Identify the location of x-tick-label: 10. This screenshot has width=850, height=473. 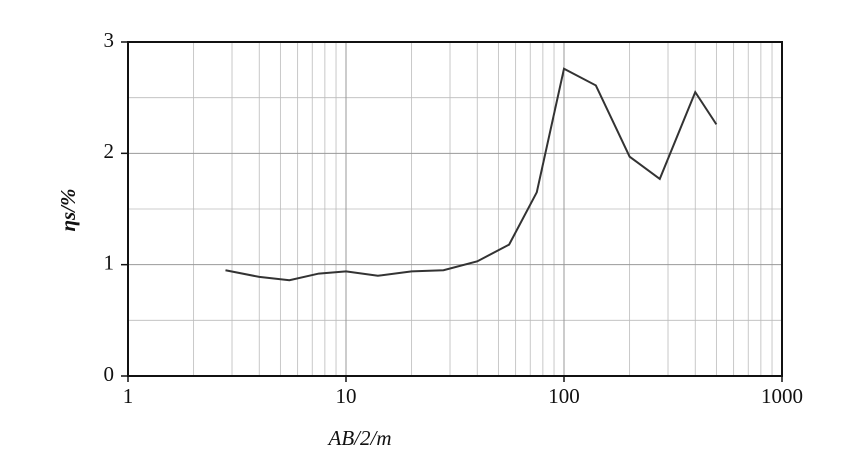
(346, 396).